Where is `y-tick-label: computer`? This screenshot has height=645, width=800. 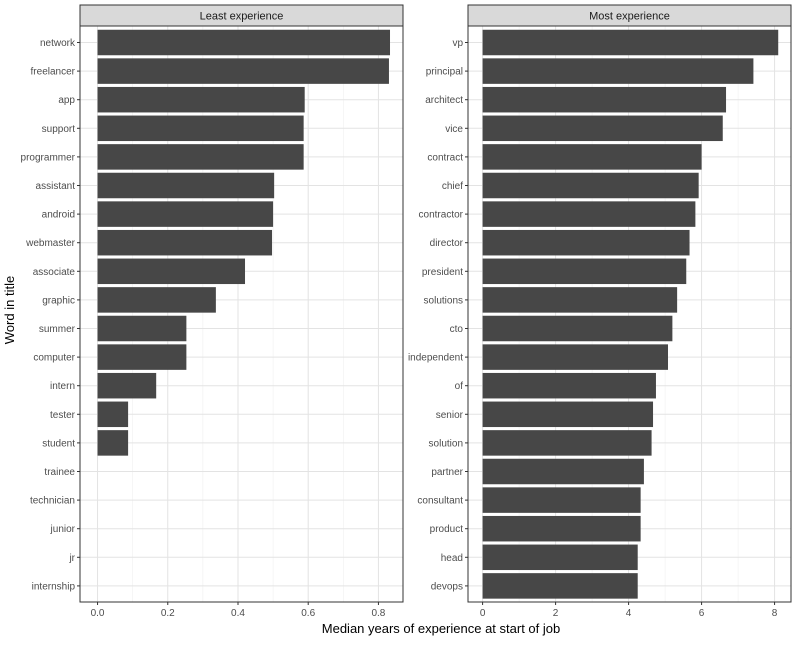 y-tick-label: computer is located at coordinates (54, 358).